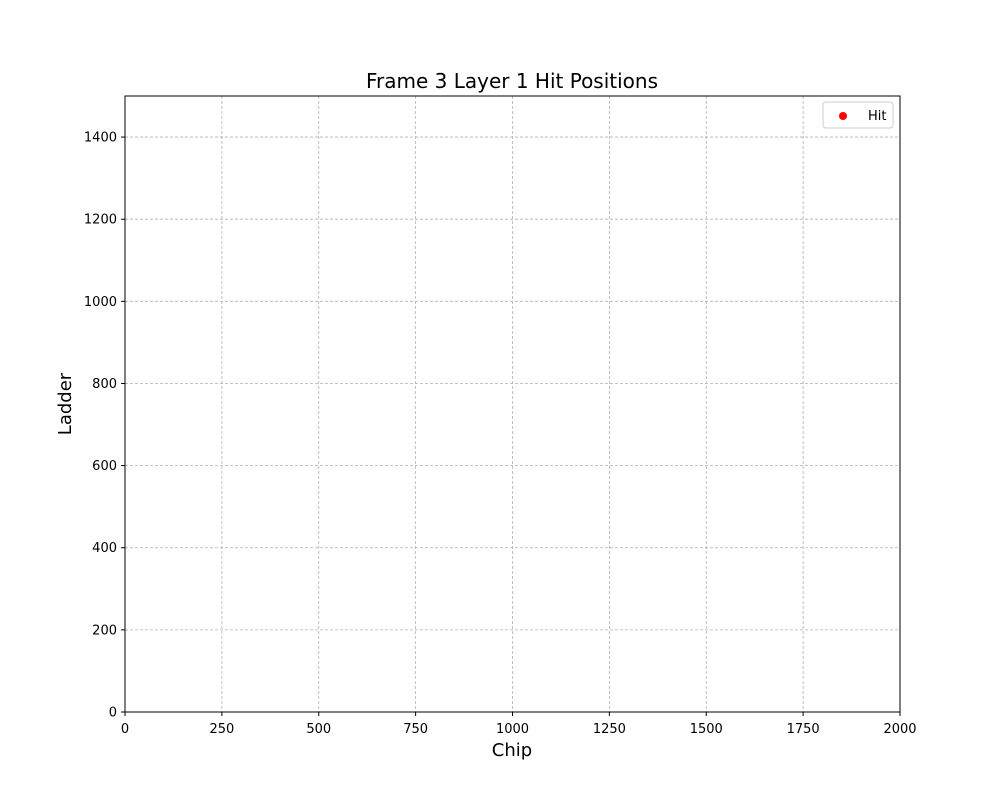  Describe the element at coordinates (104, 466) in the screenshot. I see `y-tick-label: 600` at that location.